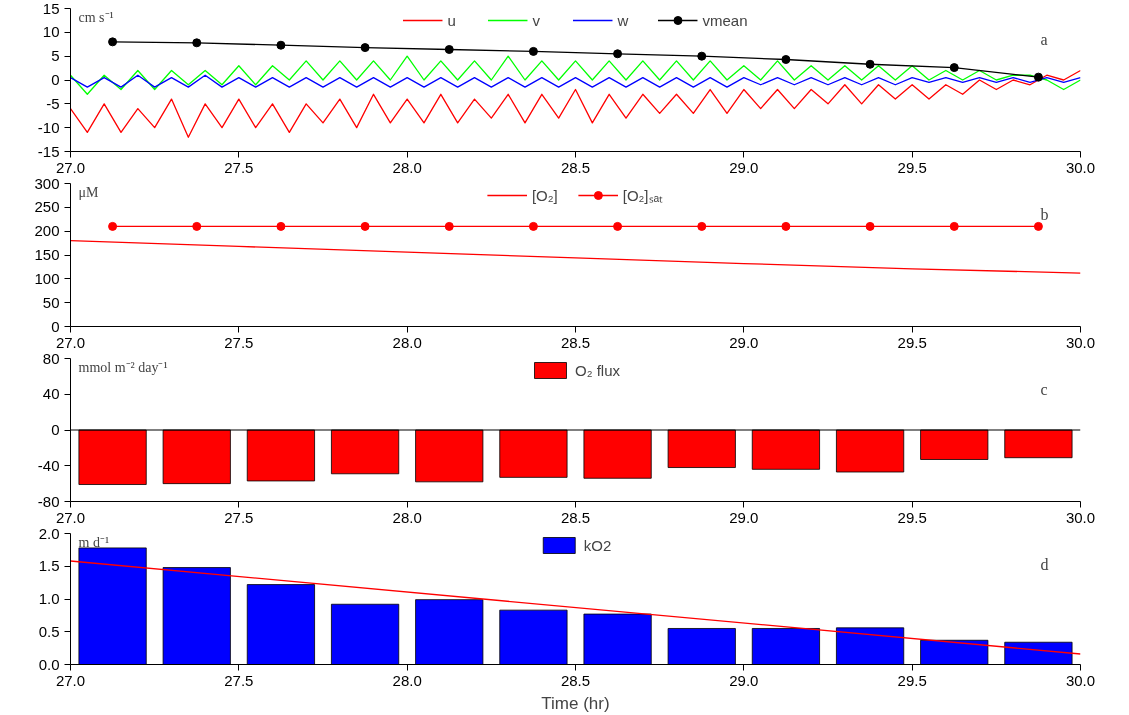 The width and height of the screenshot is (1129, 715). What do you see at coordinates (47, 278) in the screenshot?
I see `y-tick-label: 100` at bounding box center [47, 278].